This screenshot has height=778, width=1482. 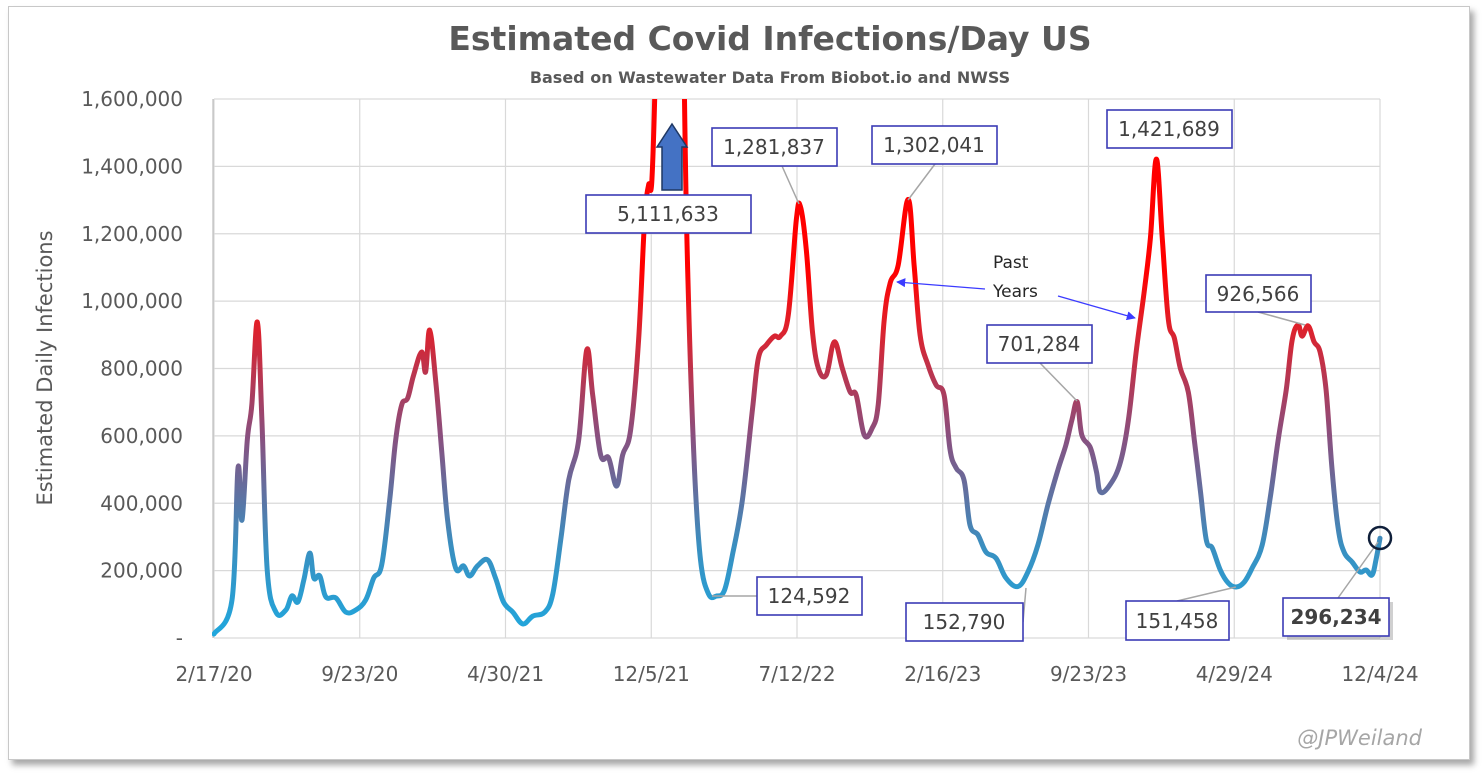 I want to click on svg-text: 124,592, so click(x=809, y=596).